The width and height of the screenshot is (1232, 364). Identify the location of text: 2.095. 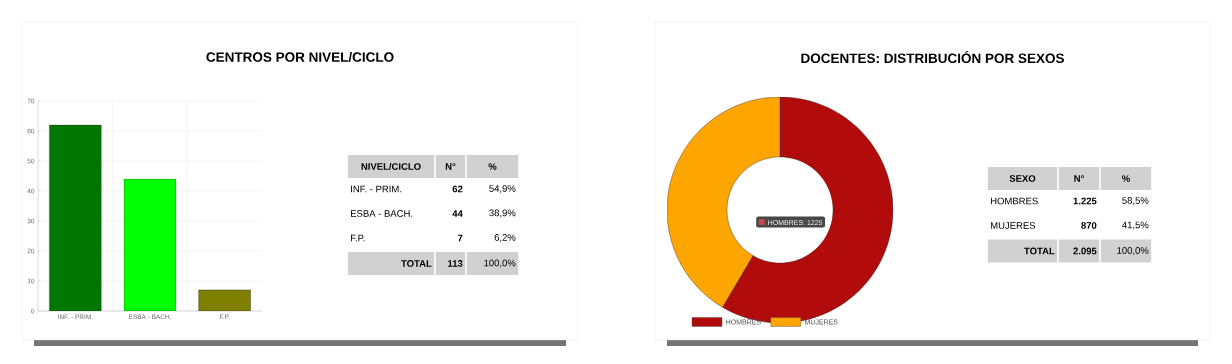
(1085, 251).